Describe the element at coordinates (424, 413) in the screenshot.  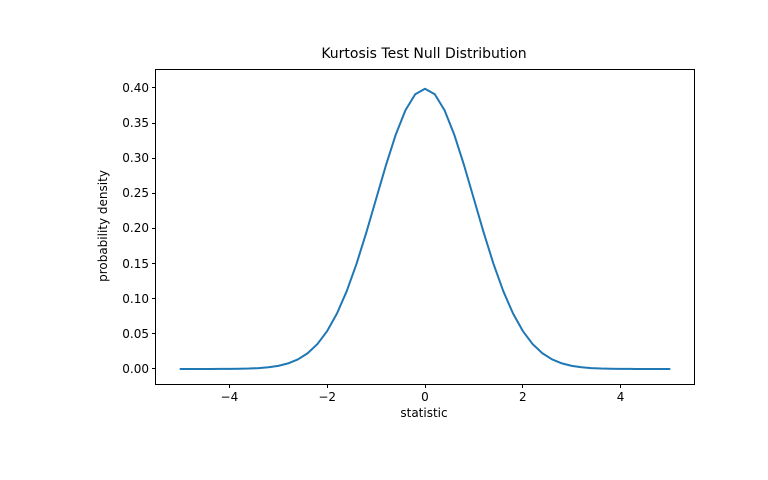
I see `x-axis-label: statistic` at that location.